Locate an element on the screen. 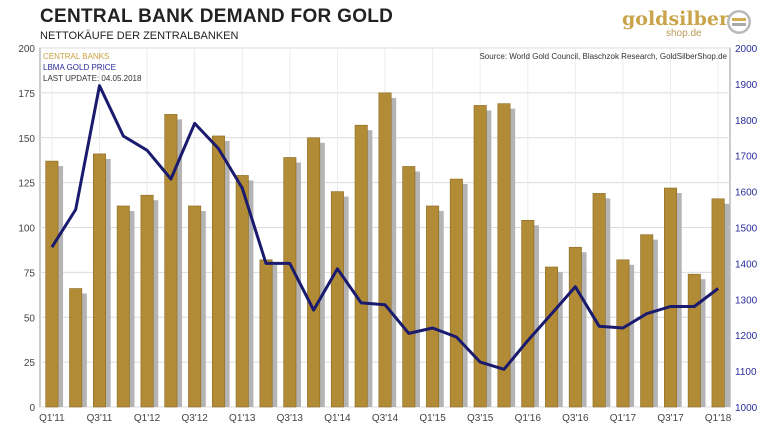 Image resolution: width=768 pixels, height=432 pixels. x-tick-label: Q1'11 is located at coordinates (52, 418).